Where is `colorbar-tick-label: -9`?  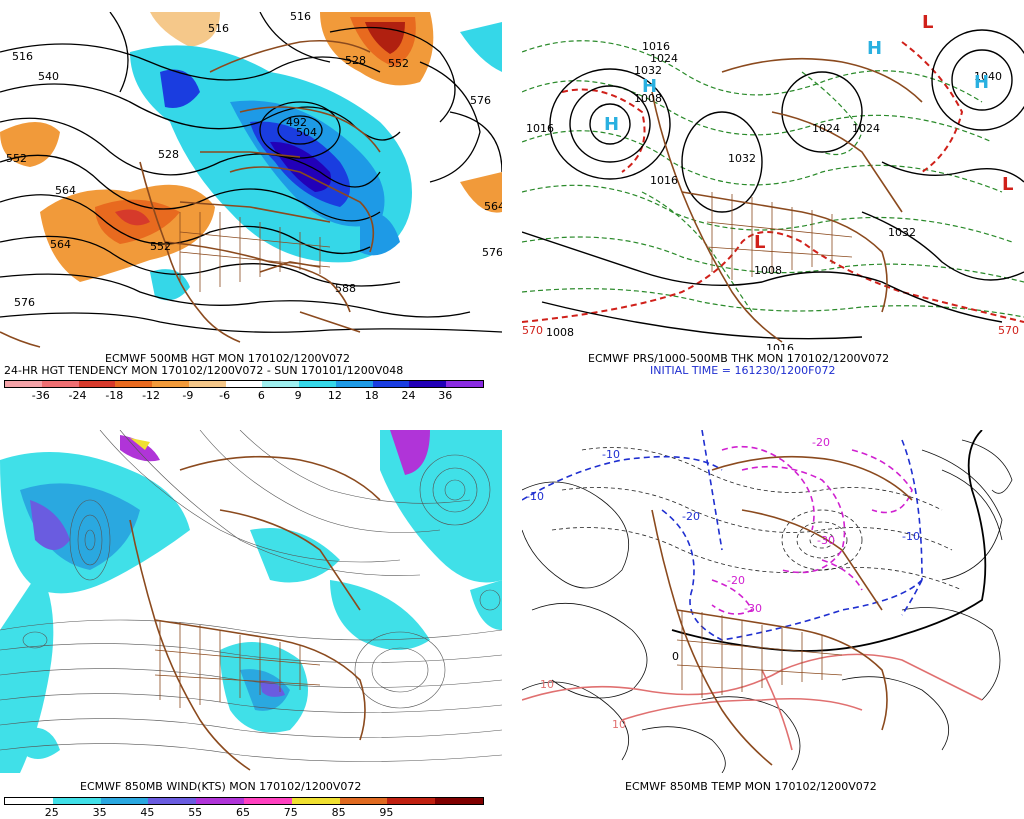 colorbar-tick-label: -9 is located at coordinates (188, 395).